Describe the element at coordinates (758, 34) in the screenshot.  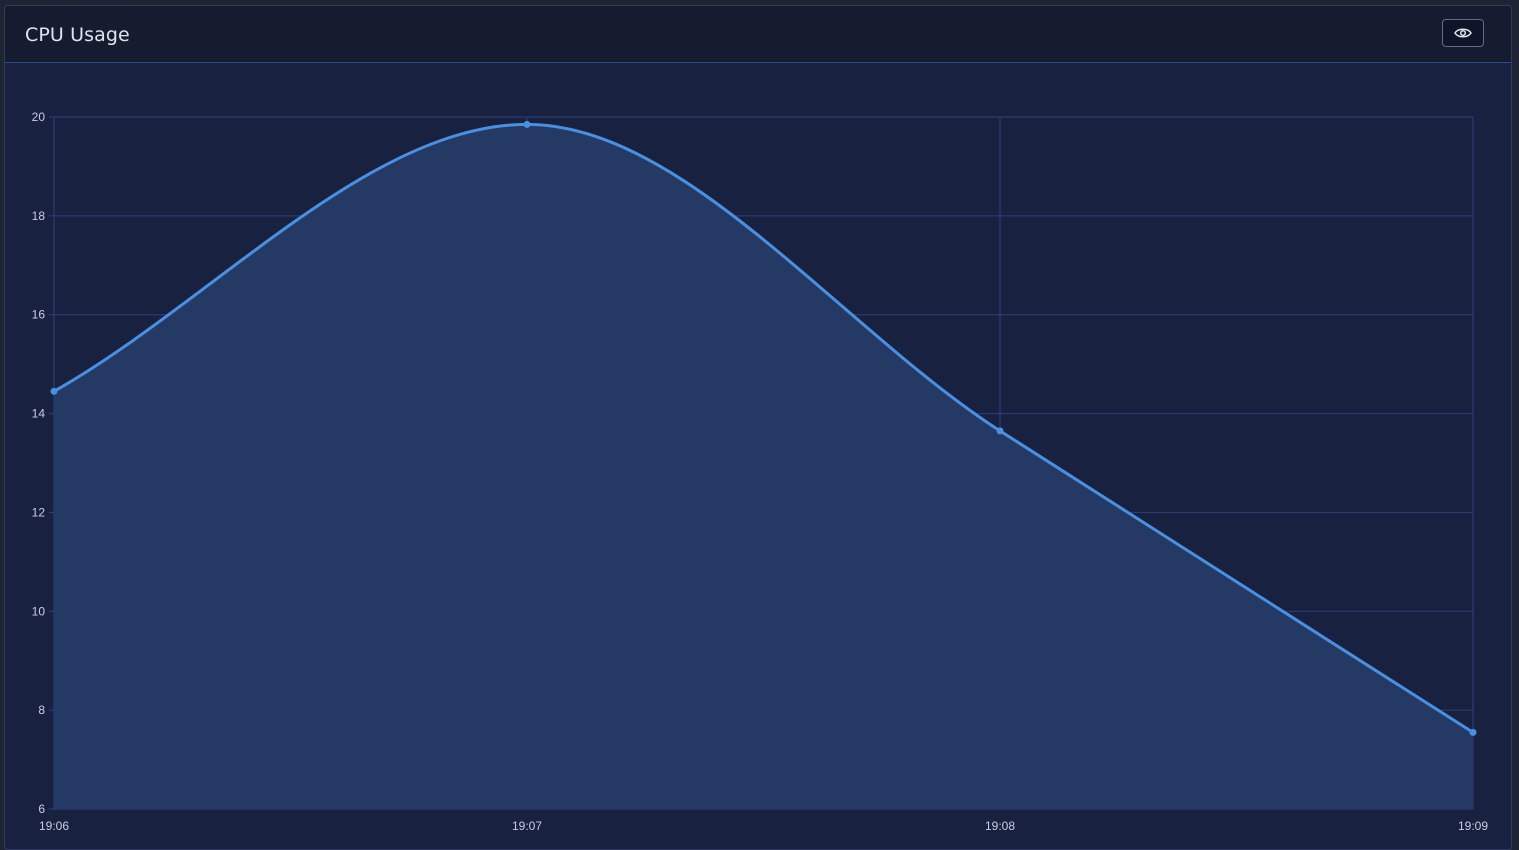
I see `card-header: CPU Usage` at that location.